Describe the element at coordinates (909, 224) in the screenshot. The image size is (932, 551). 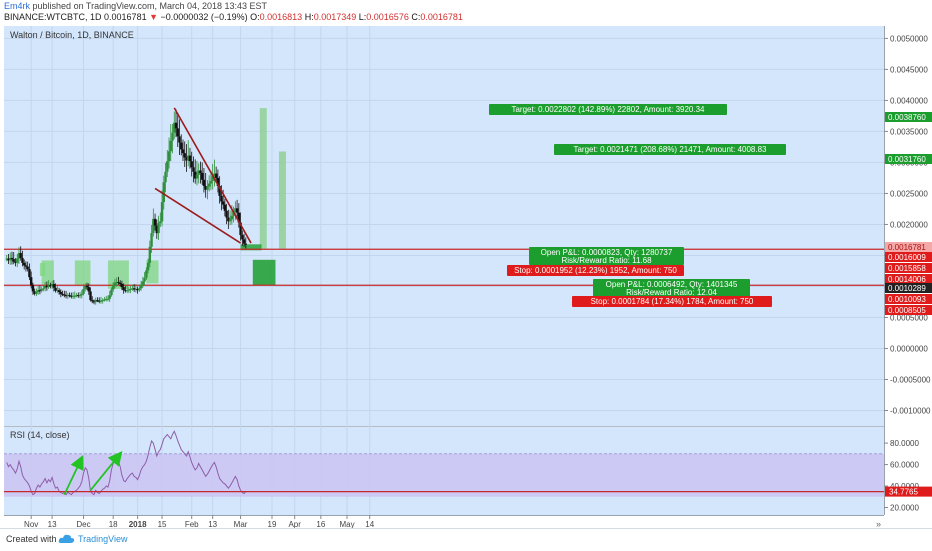
I see `price-tick-label: 0.0020000` at that location.